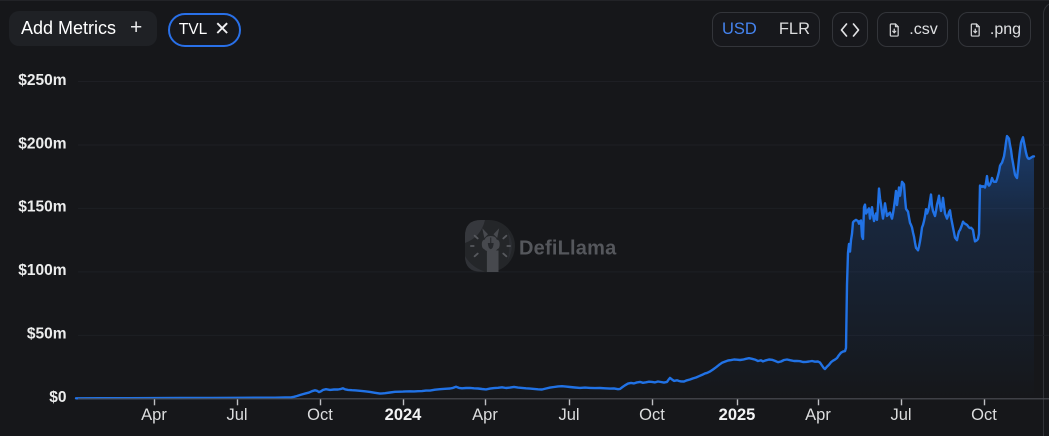  What do you see at coordinates (568, 249) in the screenshot?
I see `svg-text: DefiLlama` at bounding box center [568, 249].